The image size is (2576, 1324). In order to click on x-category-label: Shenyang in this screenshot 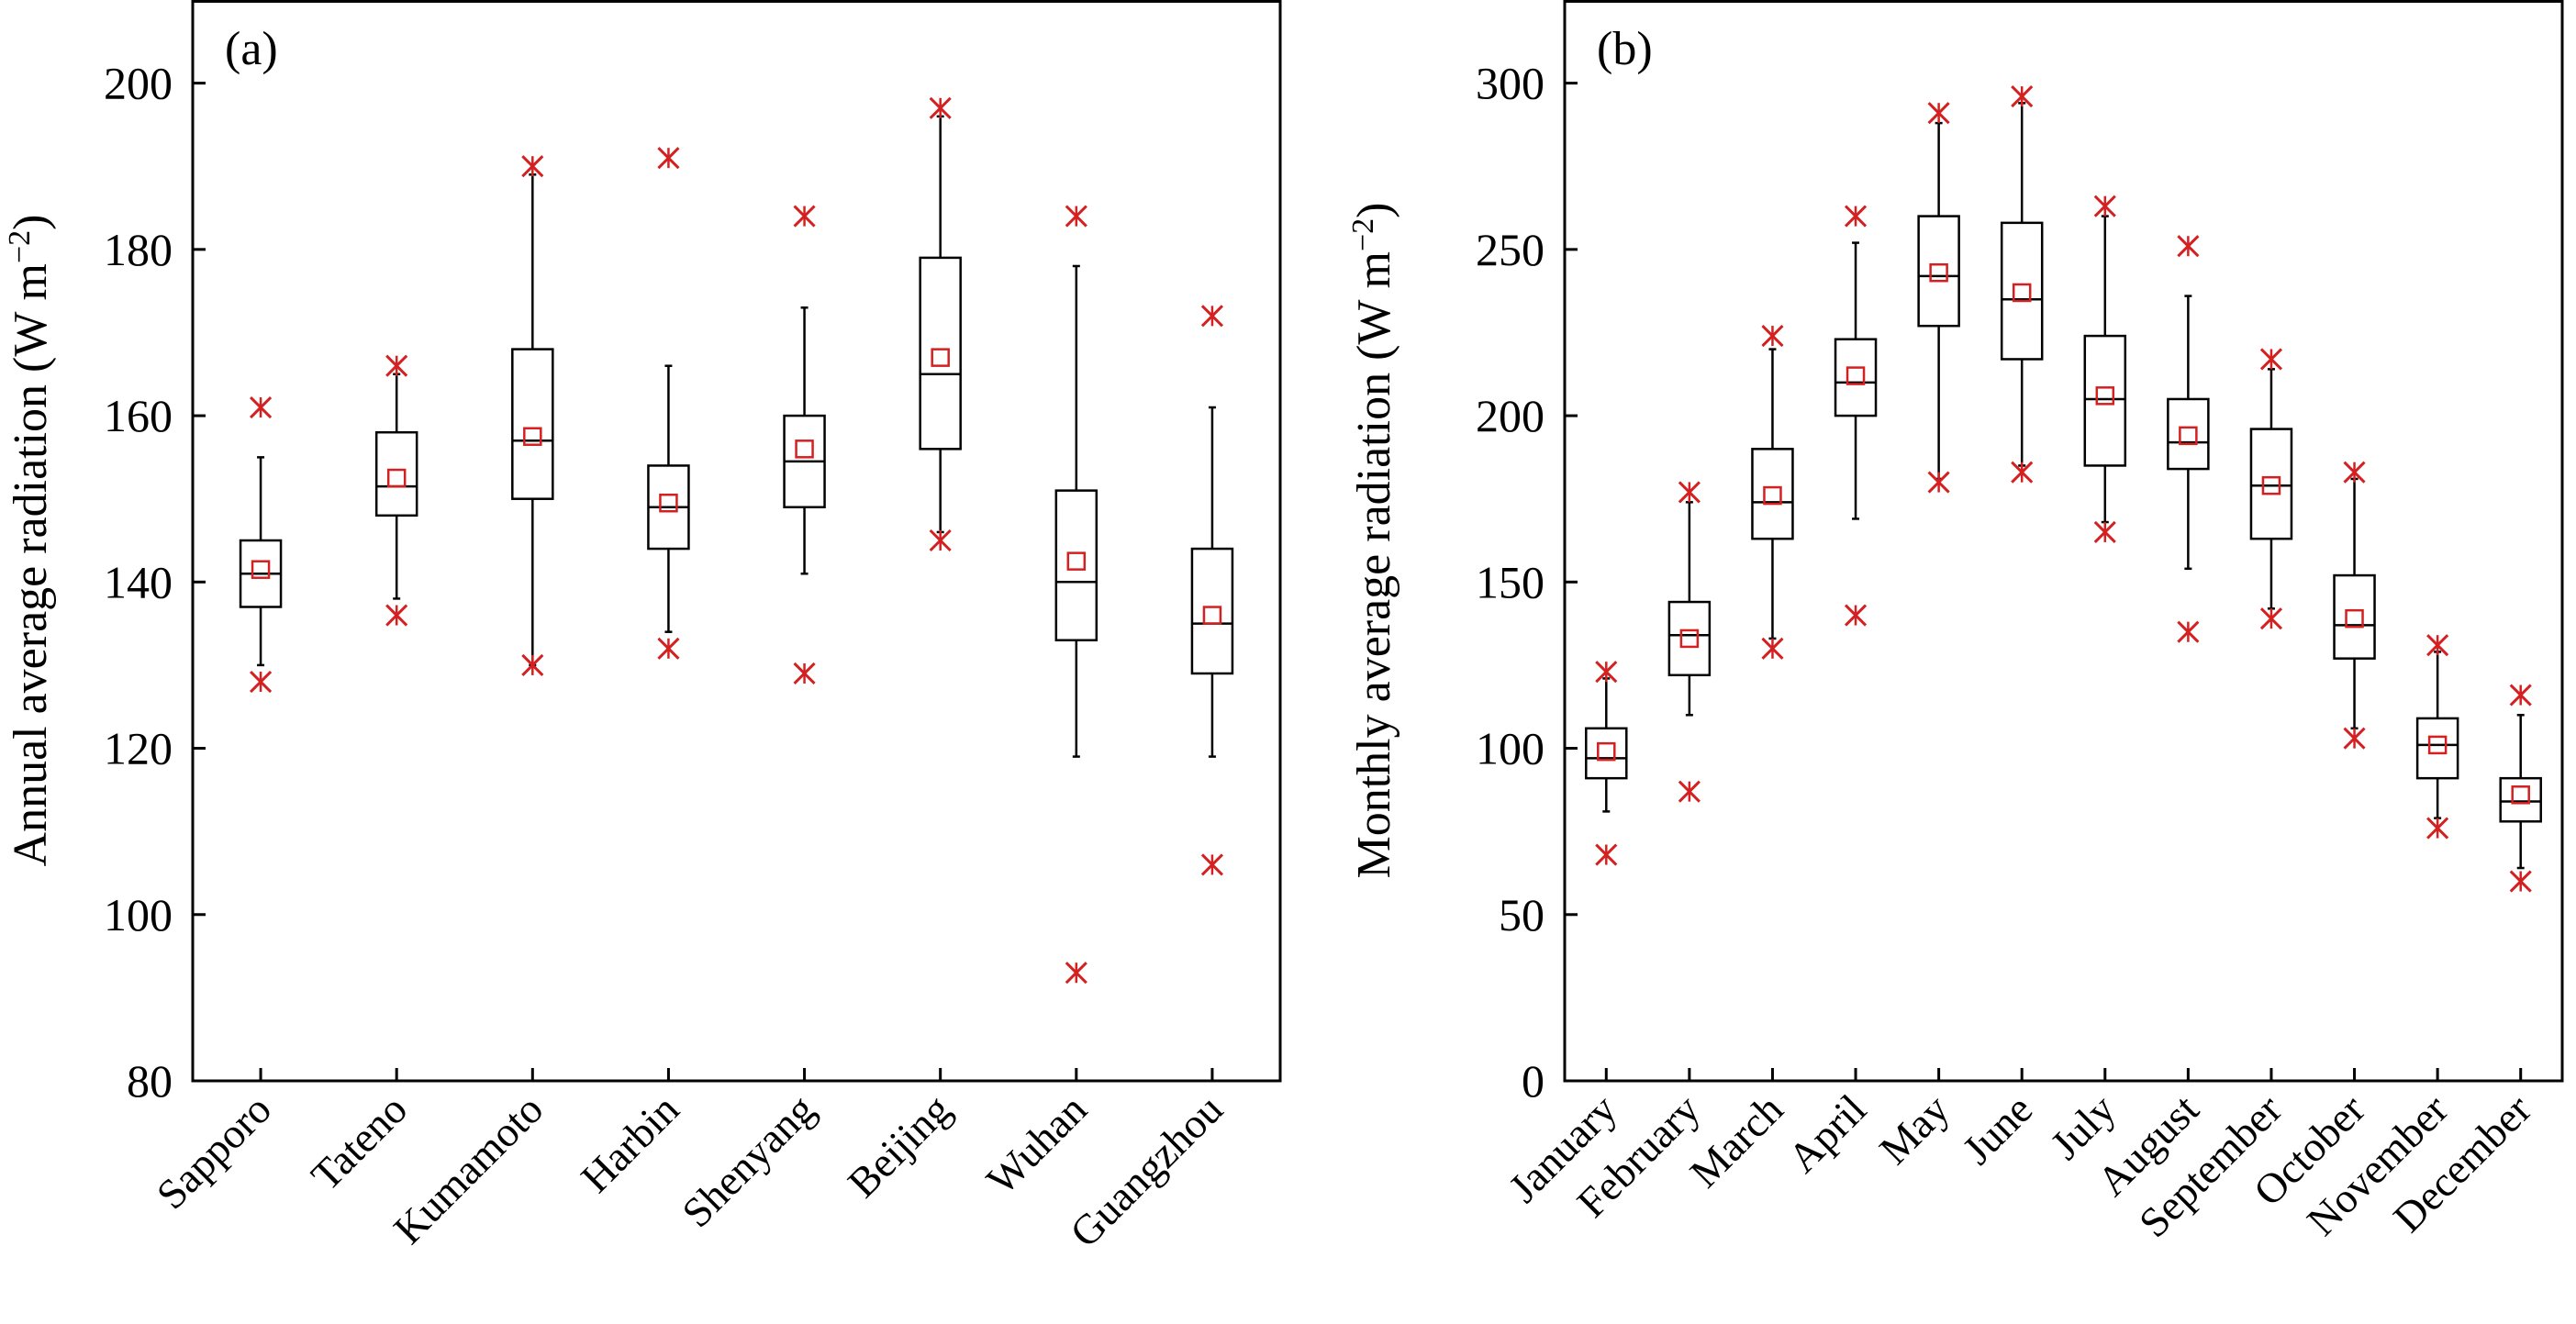, I will do `click(748, 1160)`.